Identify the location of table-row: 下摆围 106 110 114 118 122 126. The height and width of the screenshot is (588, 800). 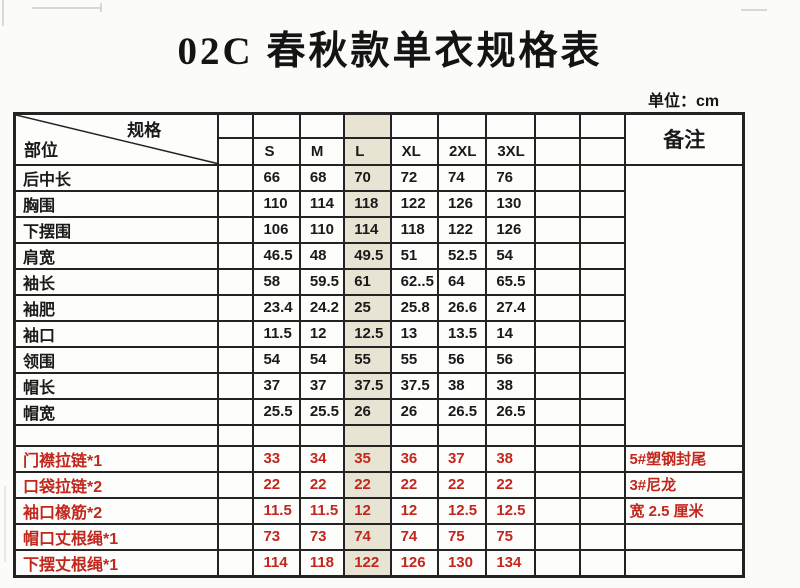
(378, 229).